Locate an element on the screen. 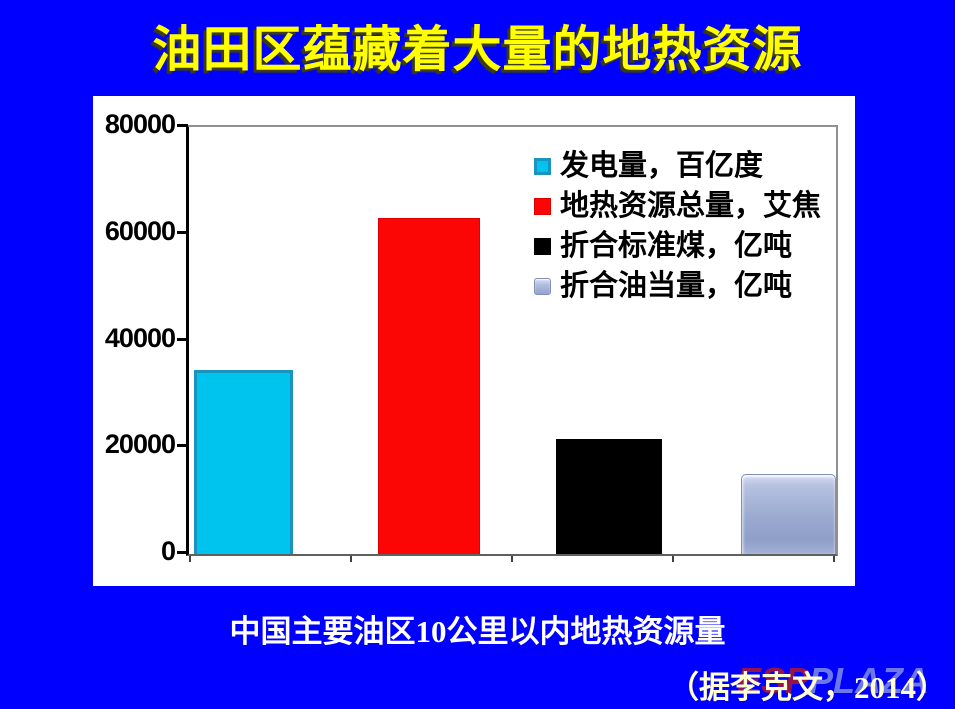 The image size is (955, 709). legend-item: 折合标准煤，亿吨 is located at coordinates (677, 246).